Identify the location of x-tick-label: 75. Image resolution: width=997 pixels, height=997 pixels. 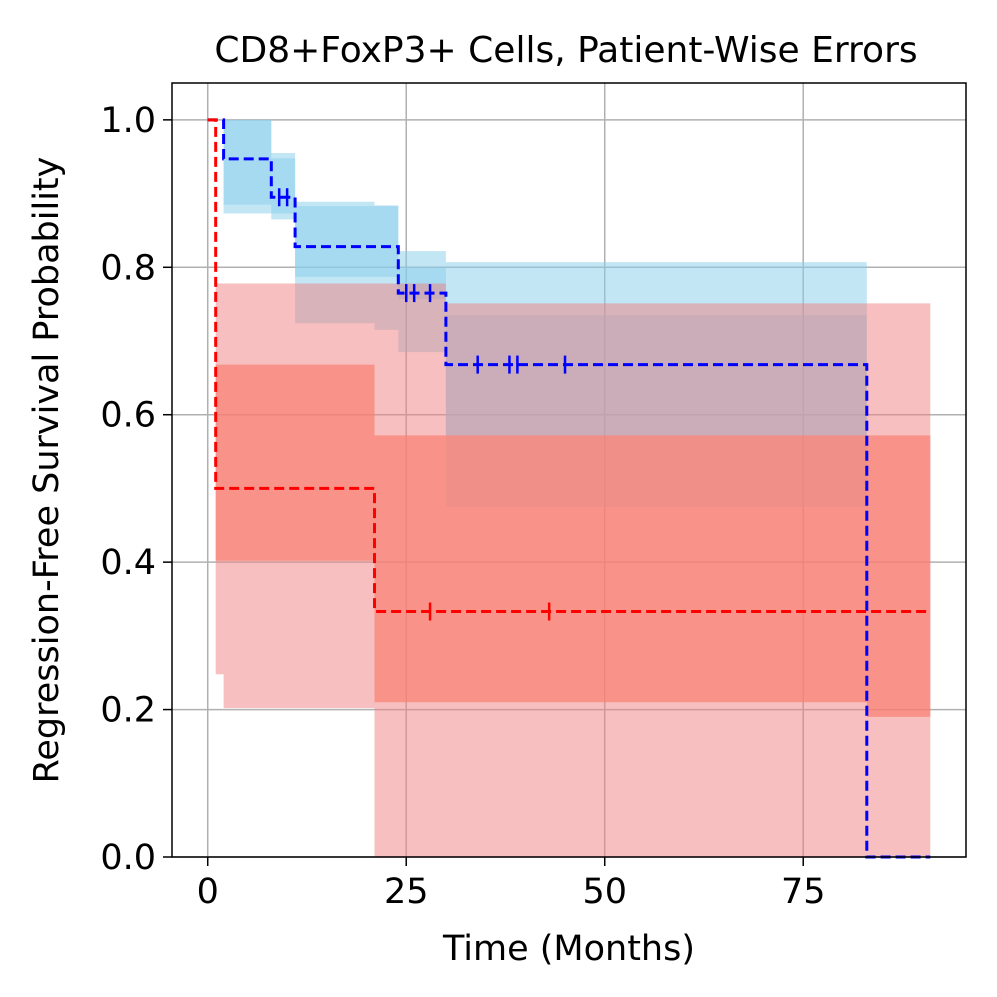
(803, 892).